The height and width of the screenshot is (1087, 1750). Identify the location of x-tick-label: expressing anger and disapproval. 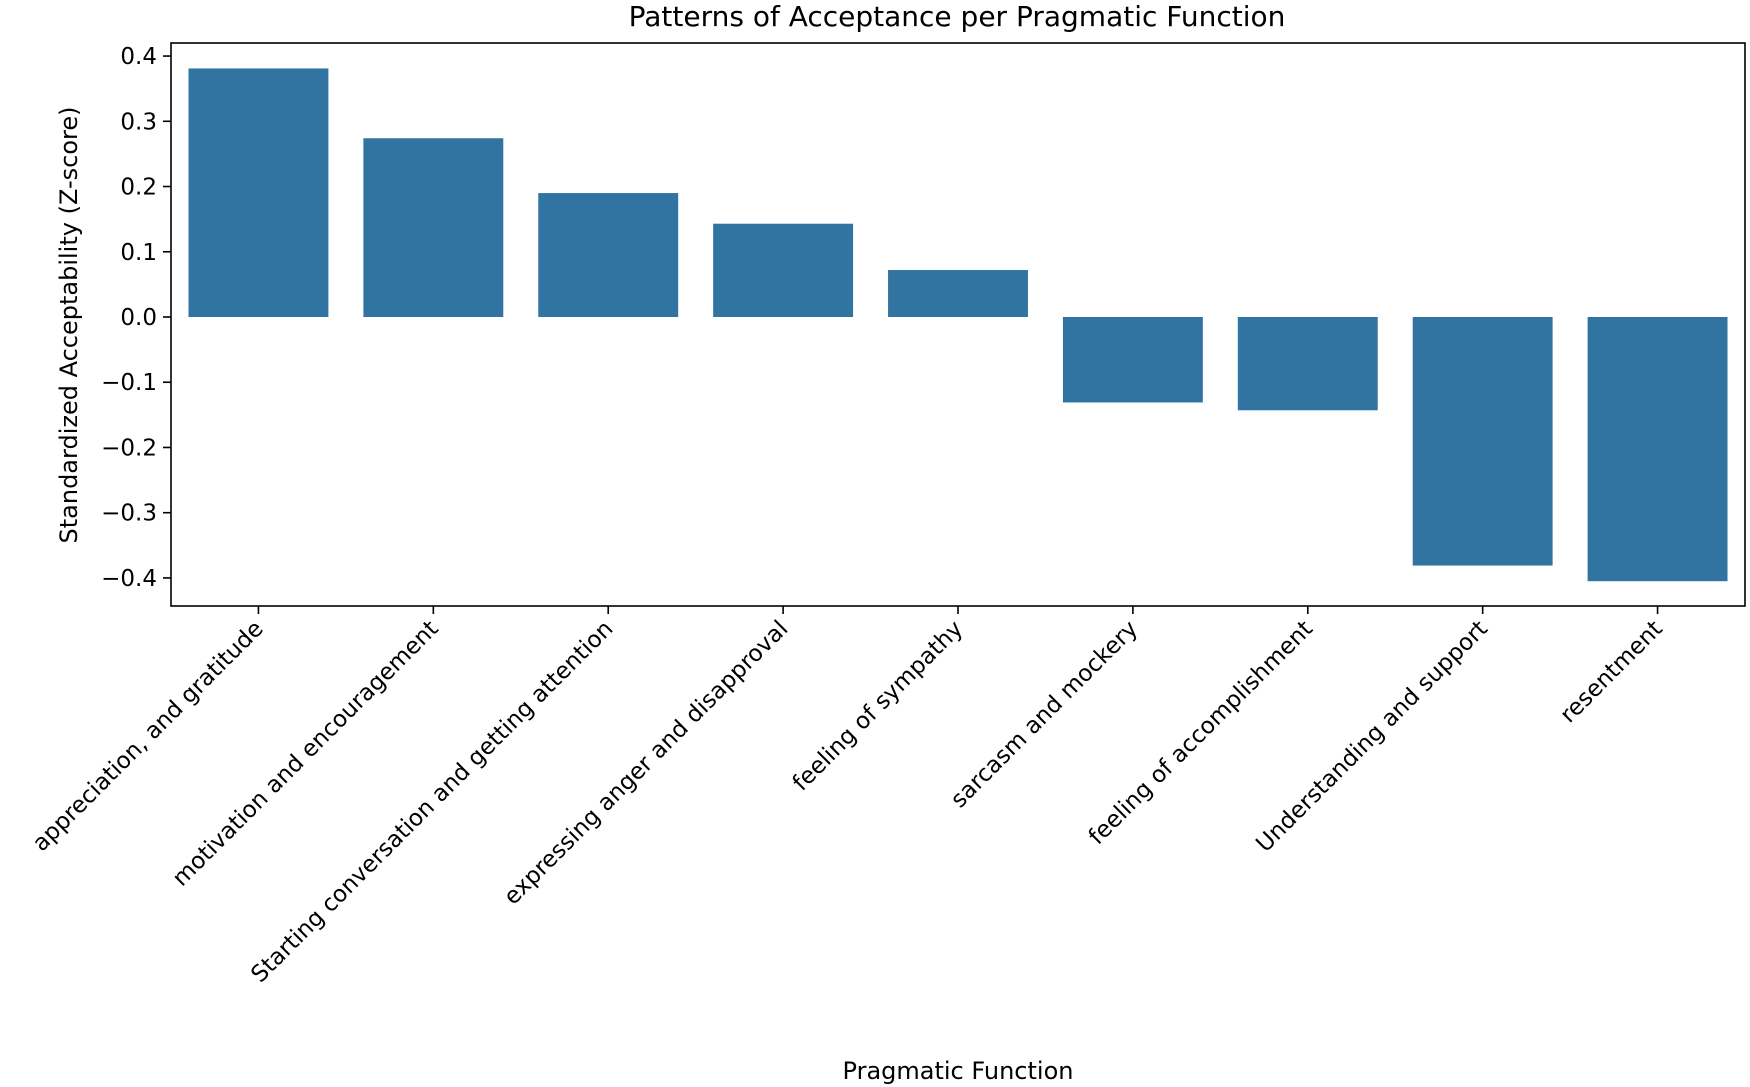
(646, 763).